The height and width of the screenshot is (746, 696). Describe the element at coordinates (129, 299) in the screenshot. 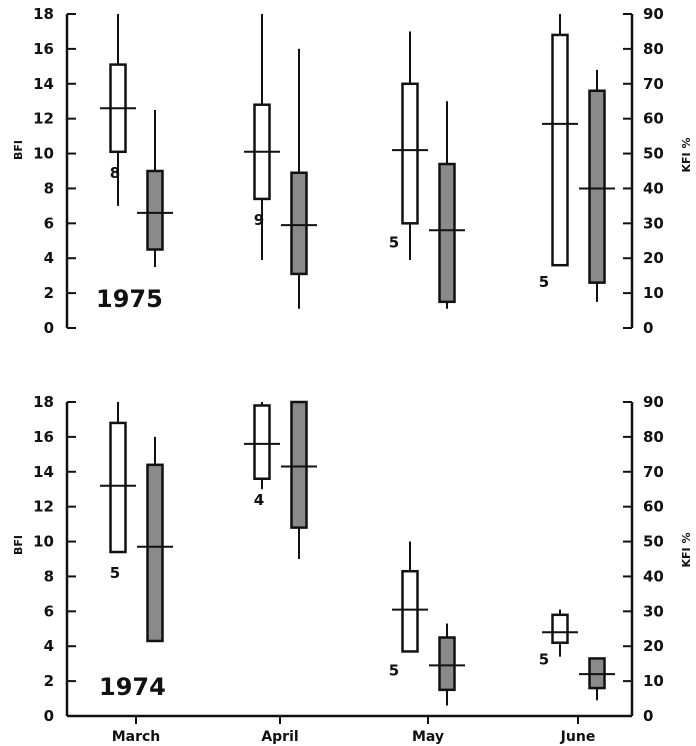

I see `year-label: 1975` at that location.